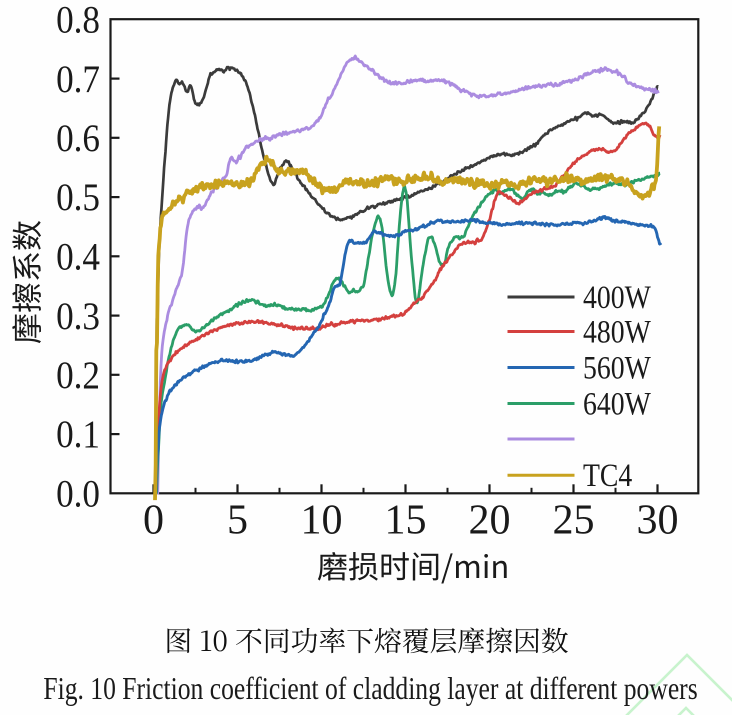 The width and height of the screenshot is (732, 720). What do you see at coordinates (78, 257) in the screenshot?
I see `svg-text: 0.4` at bounding box center [78, 257].